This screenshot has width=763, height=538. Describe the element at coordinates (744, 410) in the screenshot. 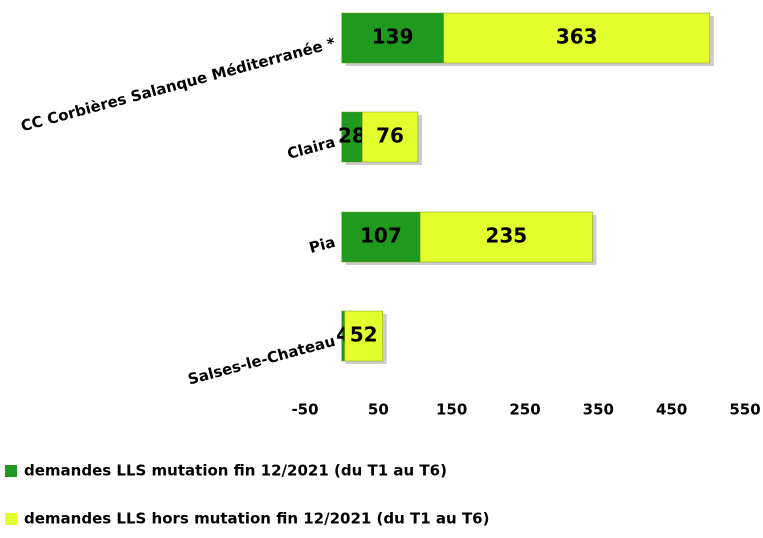

I see `x-tick-label: 550` at that location.